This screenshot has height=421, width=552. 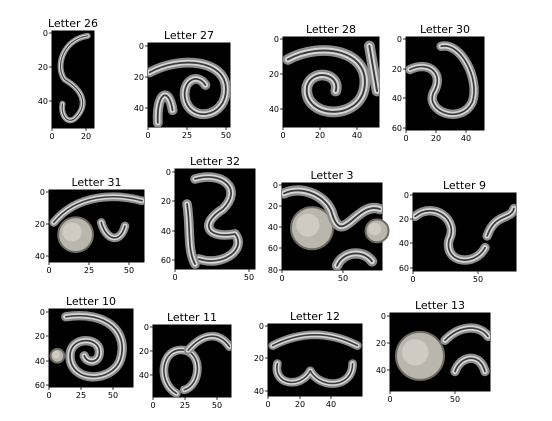 What do you see at coordinates (86, 136) in the screenshot?
I see `x-tick-label: 20` at bounding box center [86, 136].